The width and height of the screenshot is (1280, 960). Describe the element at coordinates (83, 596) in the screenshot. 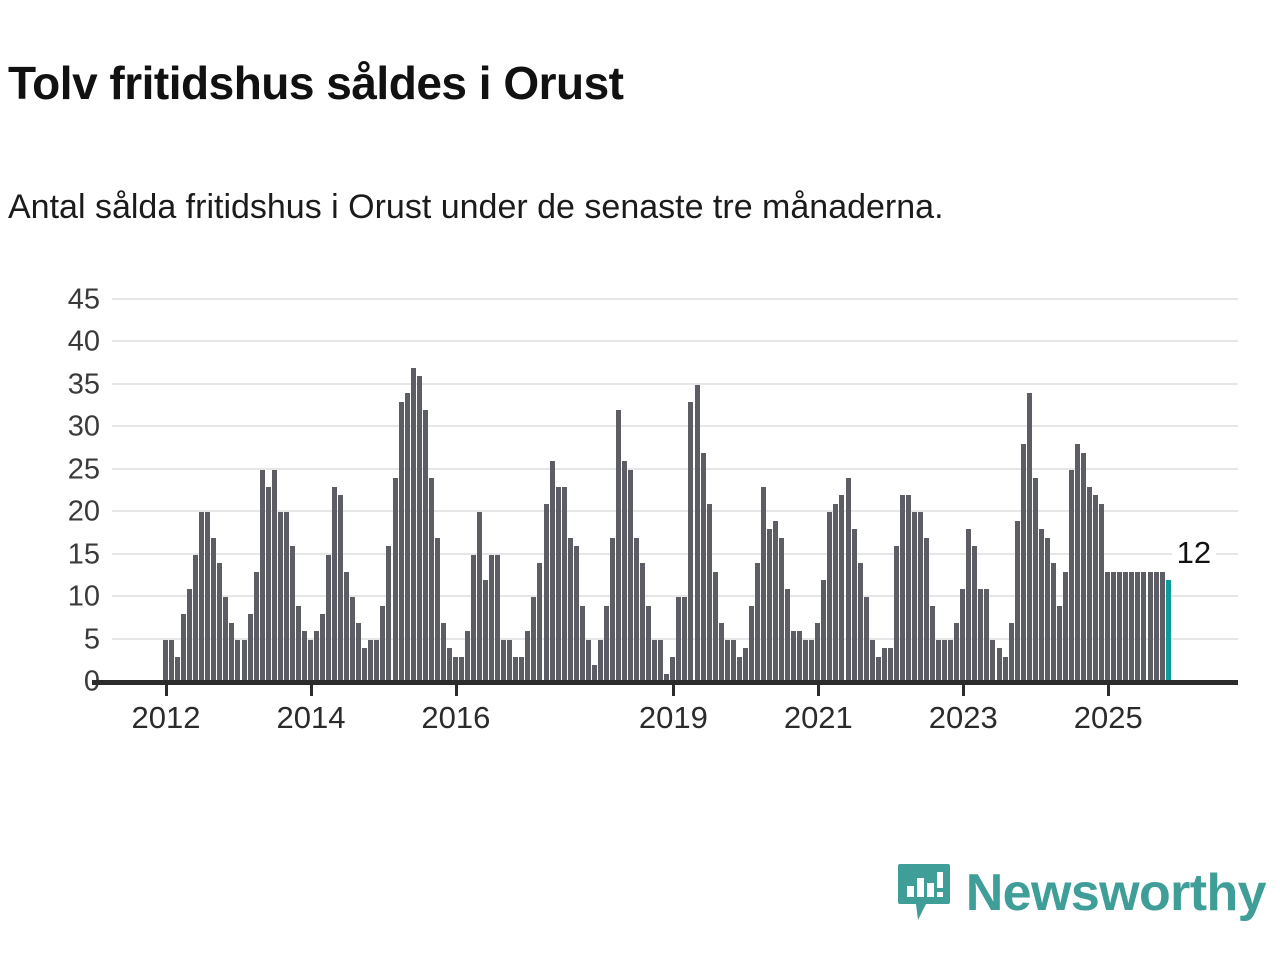

I see `y-axis-tick-label: 10` at that location.